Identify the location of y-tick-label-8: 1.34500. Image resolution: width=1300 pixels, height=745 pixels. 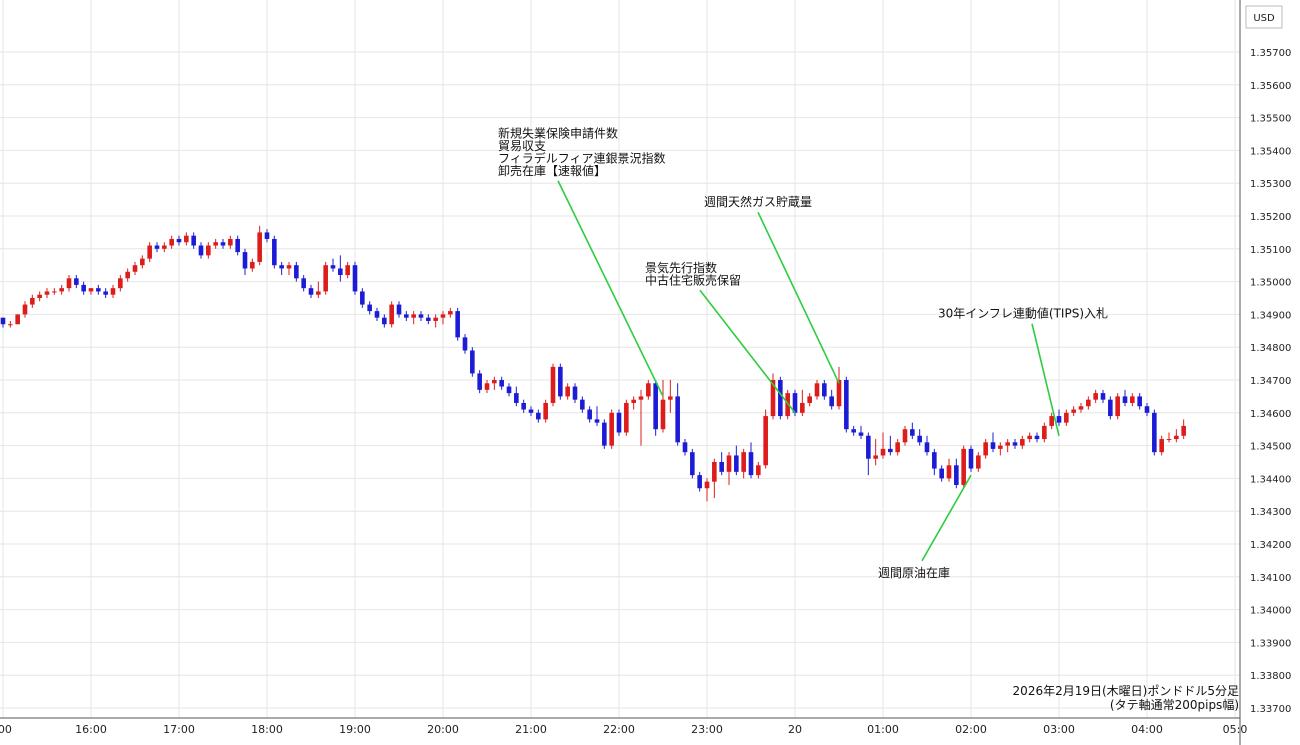
(1270, 447).